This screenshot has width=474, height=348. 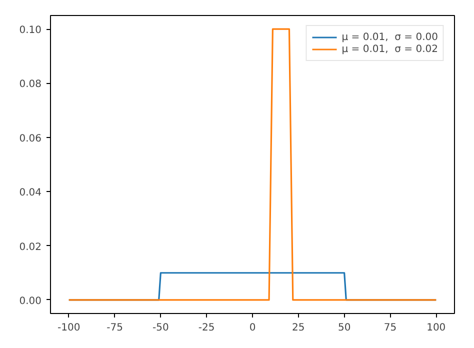 I want to click on y-tick-label: 0.02, so click(x=30, y=247).